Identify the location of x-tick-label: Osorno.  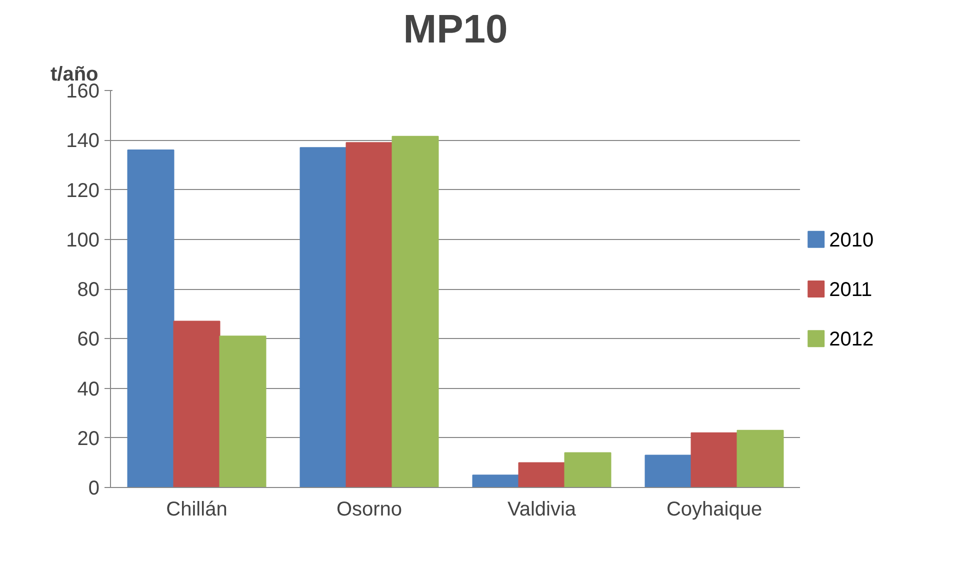
(369, 509).